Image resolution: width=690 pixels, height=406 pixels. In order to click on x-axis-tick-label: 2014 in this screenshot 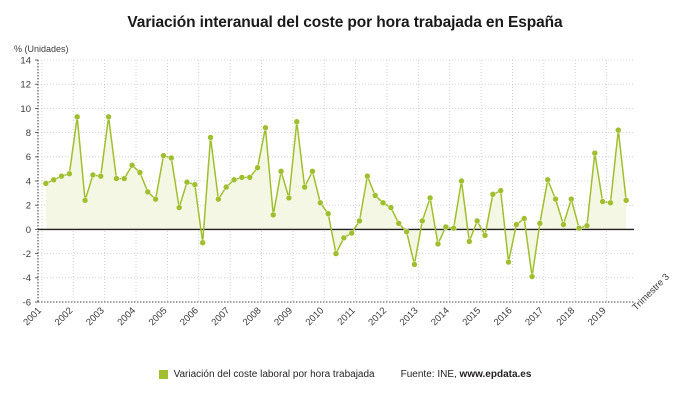, I will do `click(440, 316)`.